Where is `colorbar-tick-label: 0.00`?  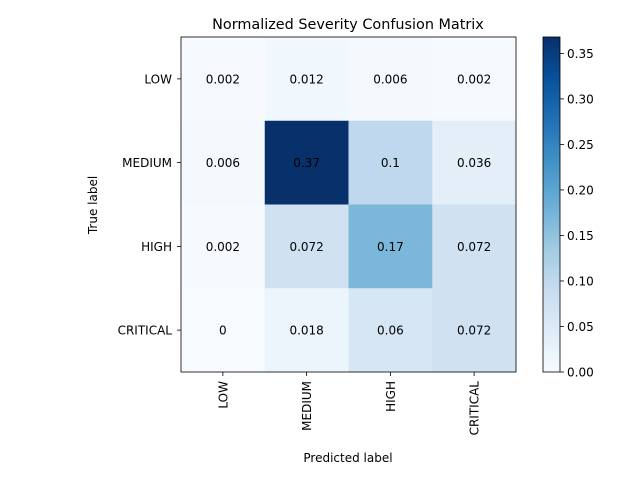
colorbar-tick-label: 0.00 is located at coordinates (580, 373).